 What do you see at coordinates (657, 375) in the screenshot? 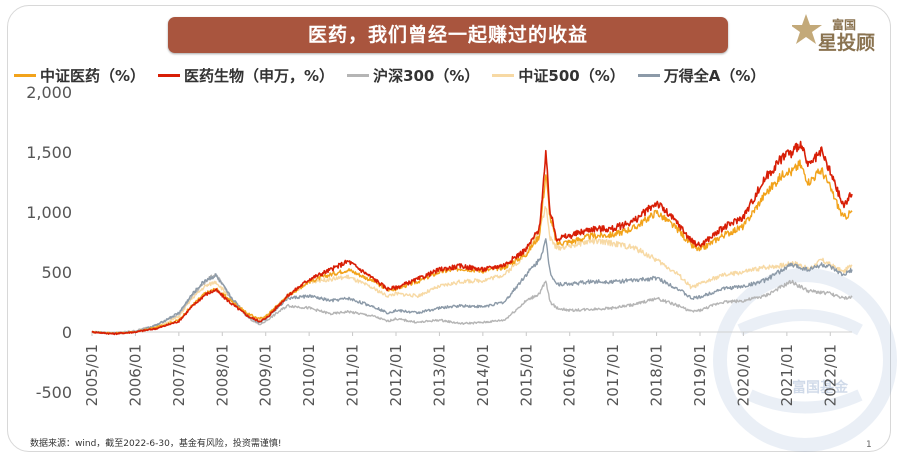
I see `x-tick-label: 2018/01` at bounding box center [657, 375].